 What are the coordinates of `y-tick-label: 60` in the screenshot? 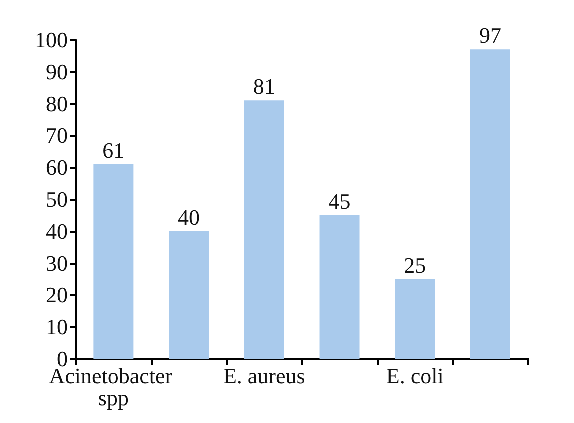 It's located at (57, 167).